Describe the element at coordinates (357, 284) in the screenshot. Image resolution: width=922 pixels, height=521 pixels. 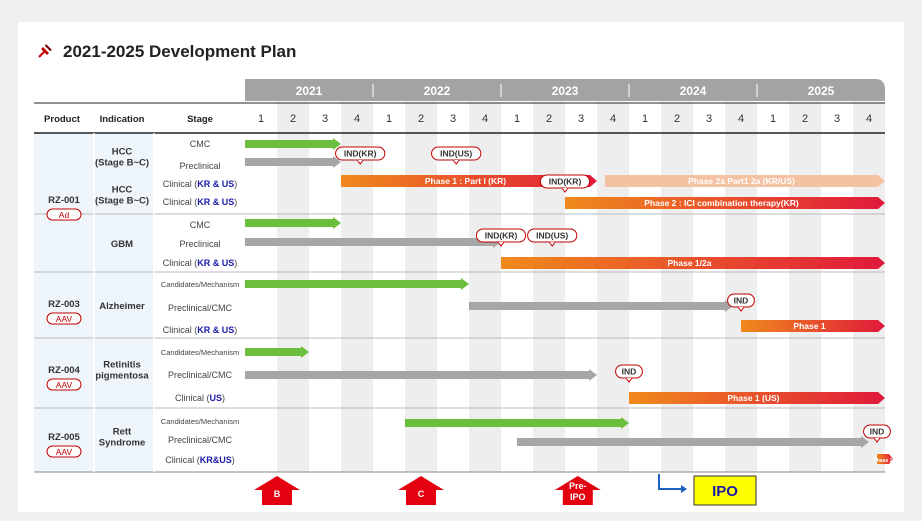
I see `timeline-arrow-rz003-candidates` at that location.